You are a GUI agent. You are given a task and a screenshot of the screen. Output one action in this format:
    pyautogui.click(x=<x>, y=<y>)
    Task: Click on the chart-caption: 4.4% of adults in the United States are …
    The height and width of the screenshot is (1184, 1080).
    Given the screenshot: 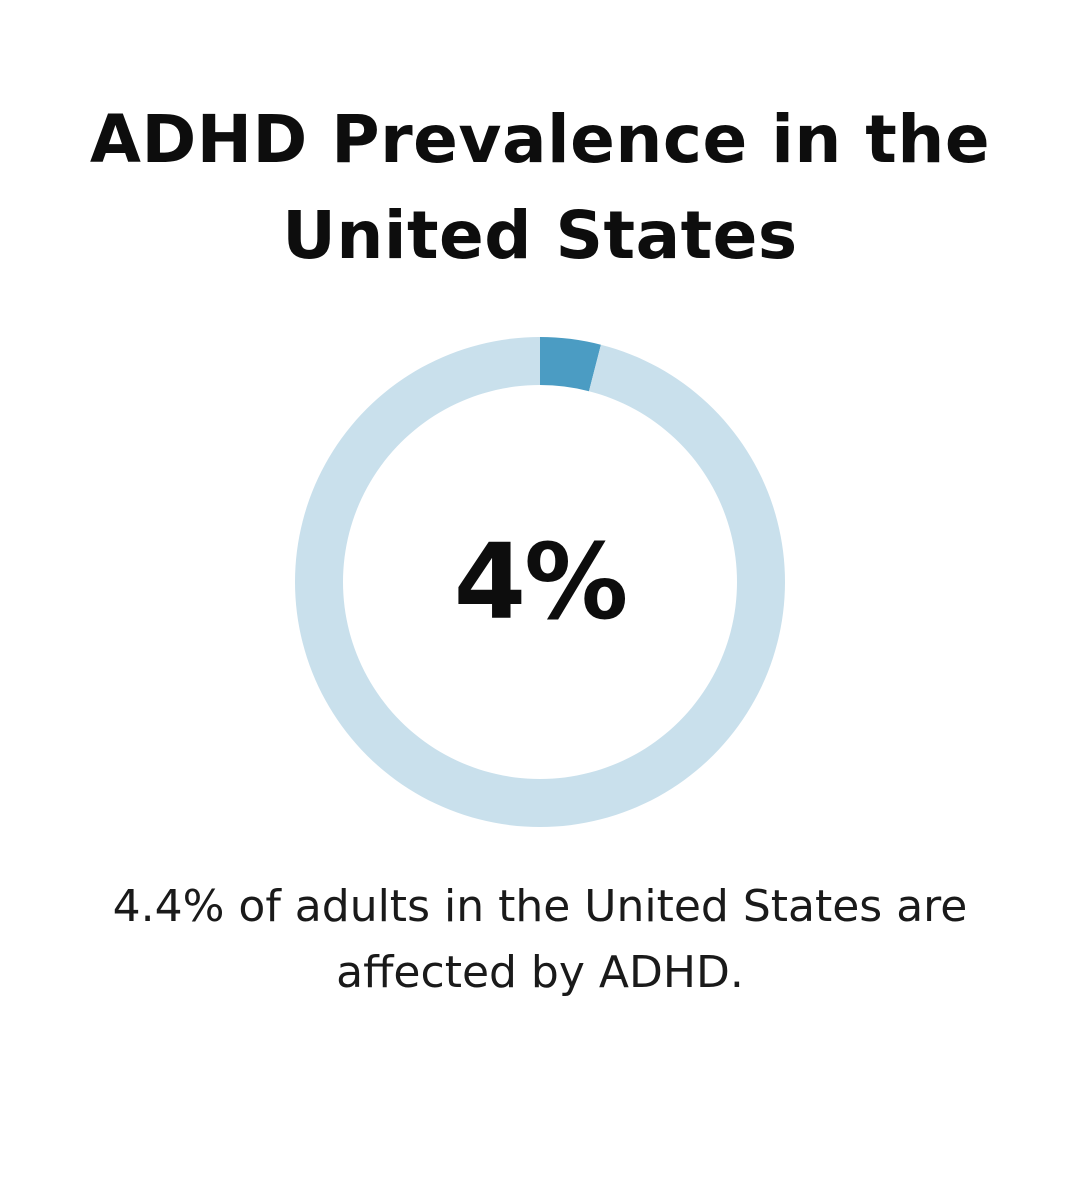 What is the action you would take?
    pyautogui.click(x=540, y=939)
    